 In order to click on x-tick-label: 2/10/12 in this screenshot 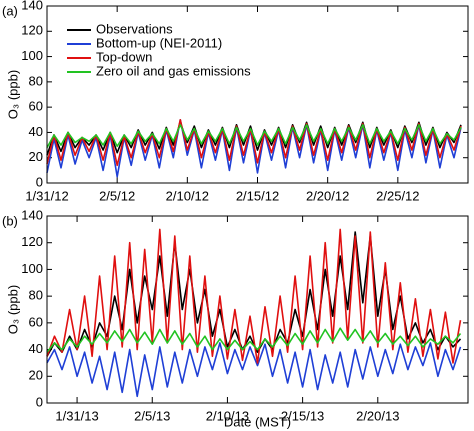, I will do `click(187, 195)`.